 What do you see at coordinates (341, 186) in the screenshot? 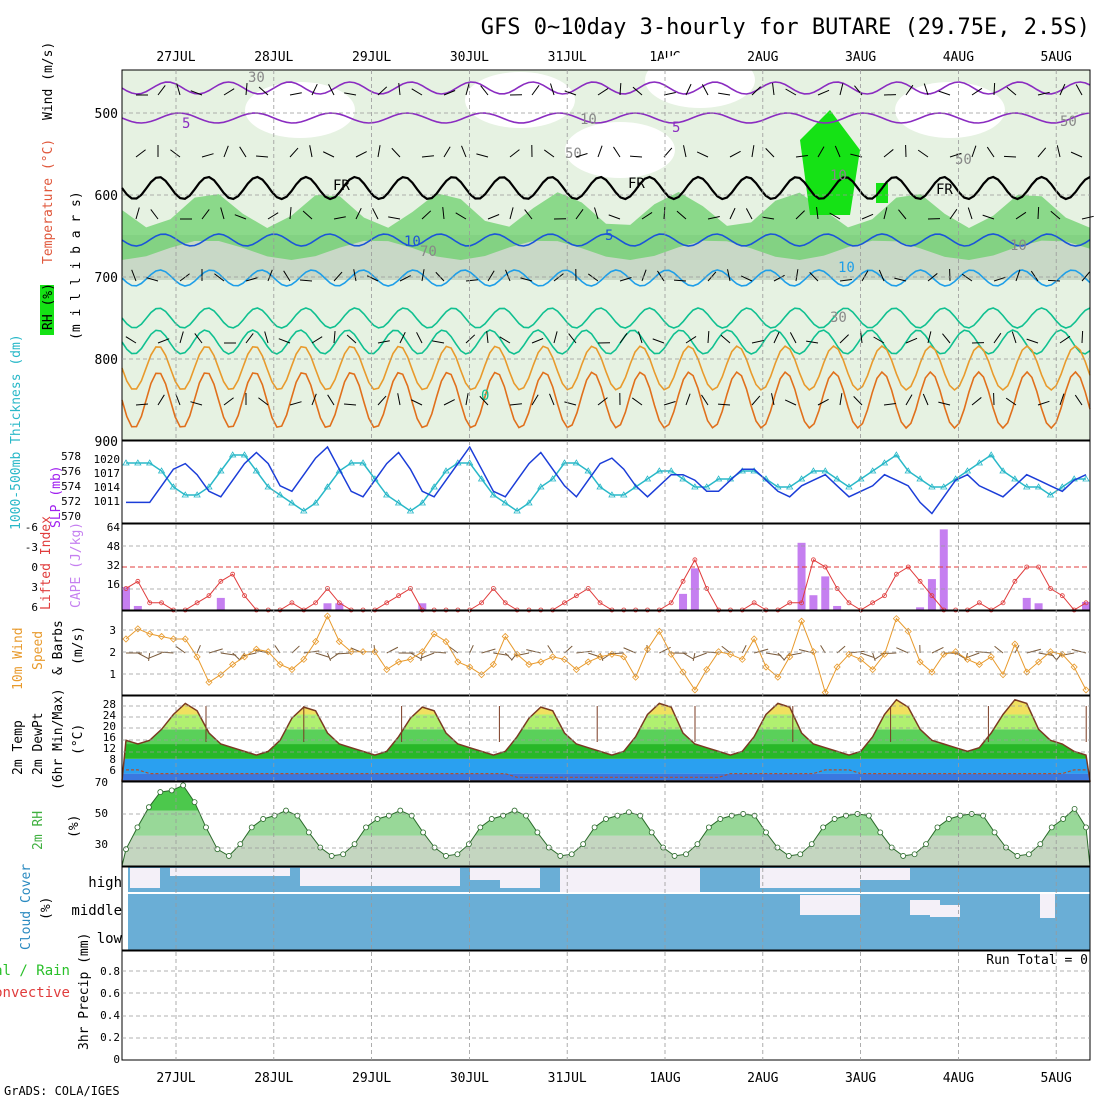
I see `contour-label: FR` at bounding box center [341, 186].